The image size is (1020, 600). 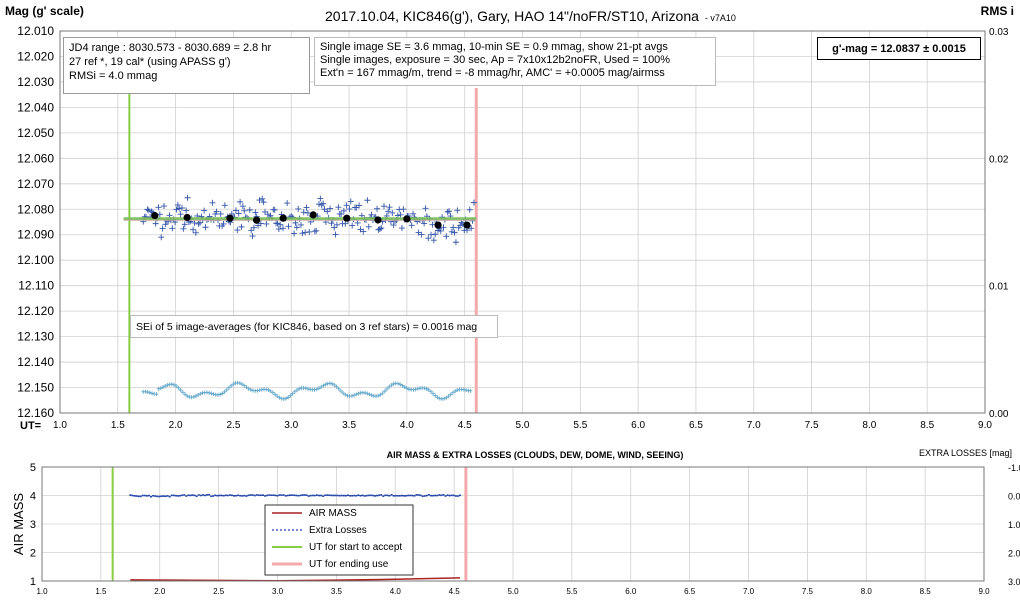 I want to click on bottom-y-tick-label: 3, so click(x=33, y=525).